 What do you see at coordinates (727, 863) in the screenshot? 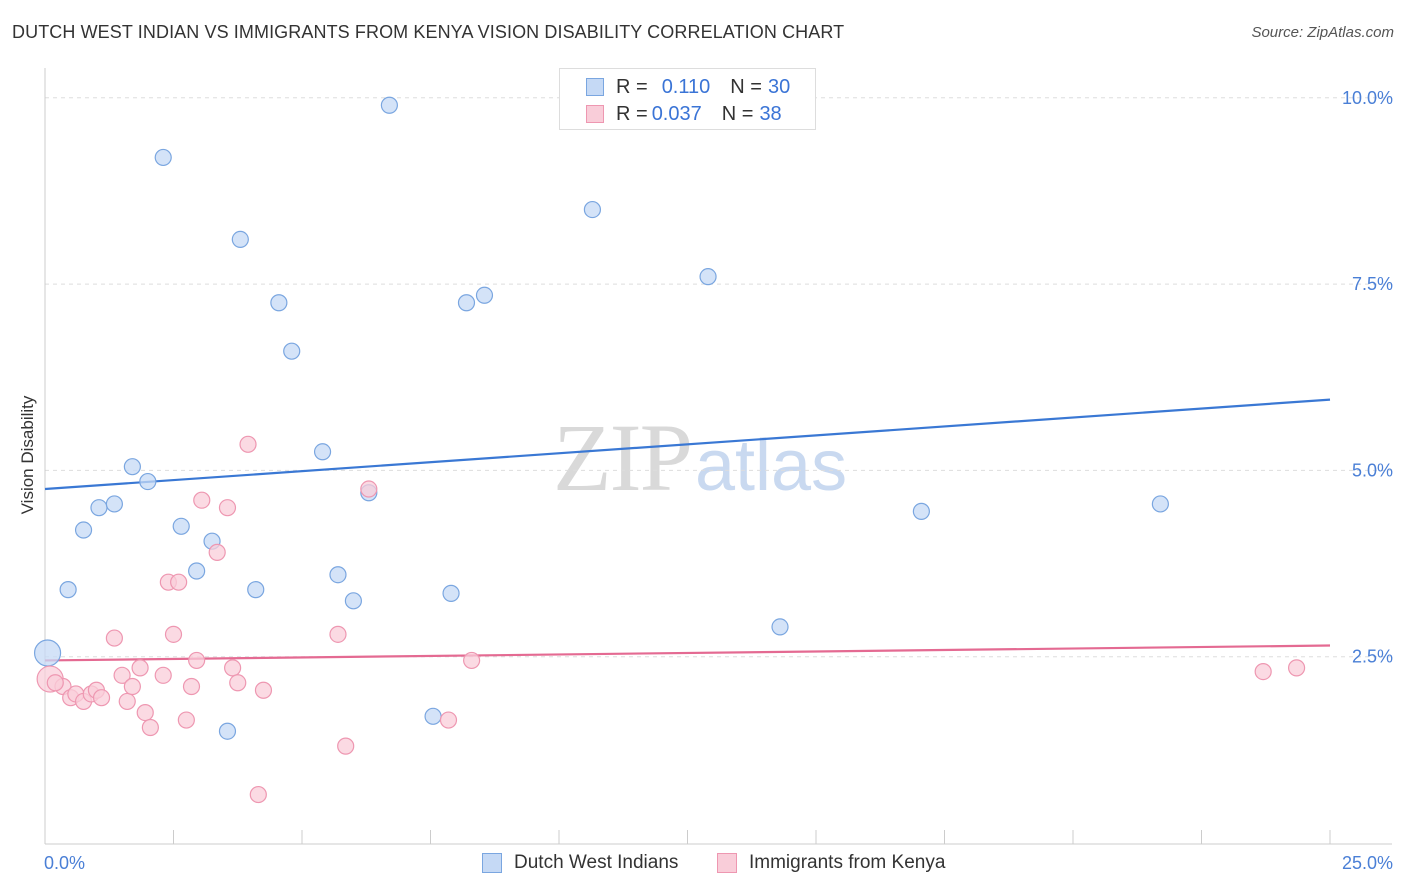
I see `series-swatch-pink` at bounding box center [727, 863].